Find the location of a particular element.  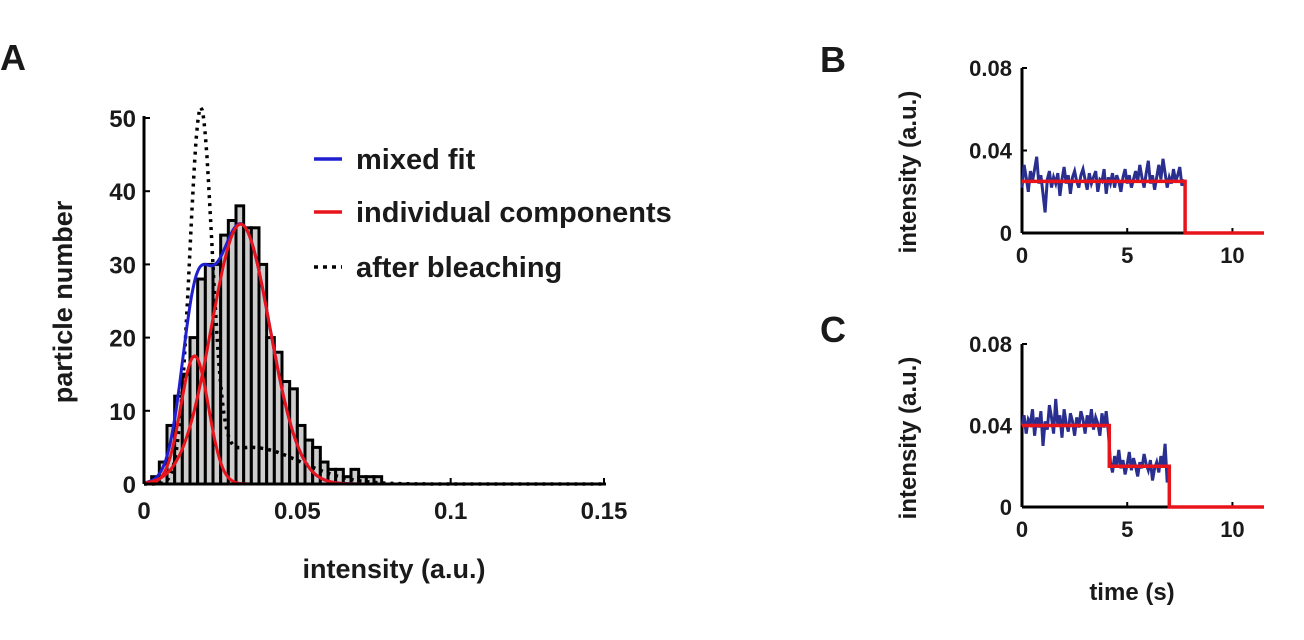

panel-letter-b: B is located at coordinates (833, 59).